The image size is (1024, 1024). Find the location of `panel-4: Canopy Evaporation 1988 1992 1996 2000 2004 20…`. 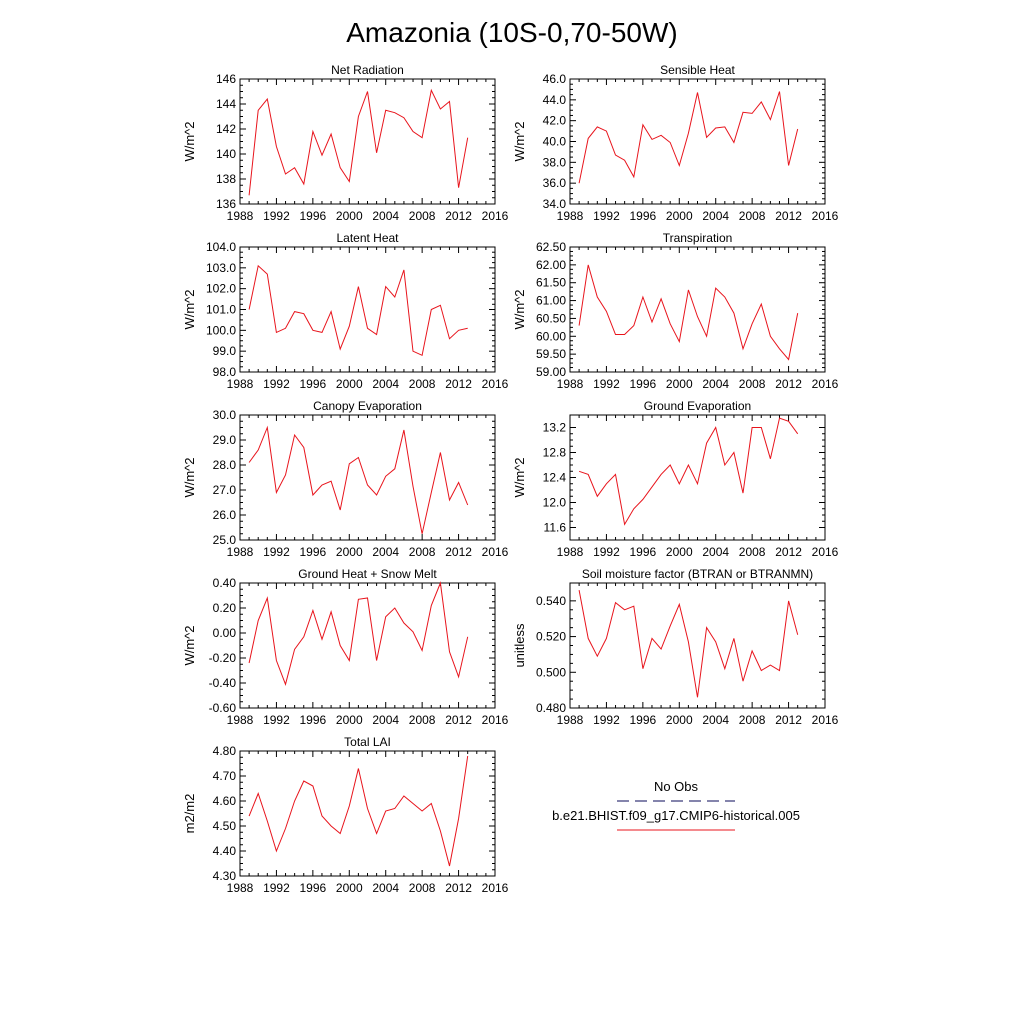

panel-4: Canopy Evaporation 1988 1992 1996 2000 2004 20… is located at coordinates (345, 479).